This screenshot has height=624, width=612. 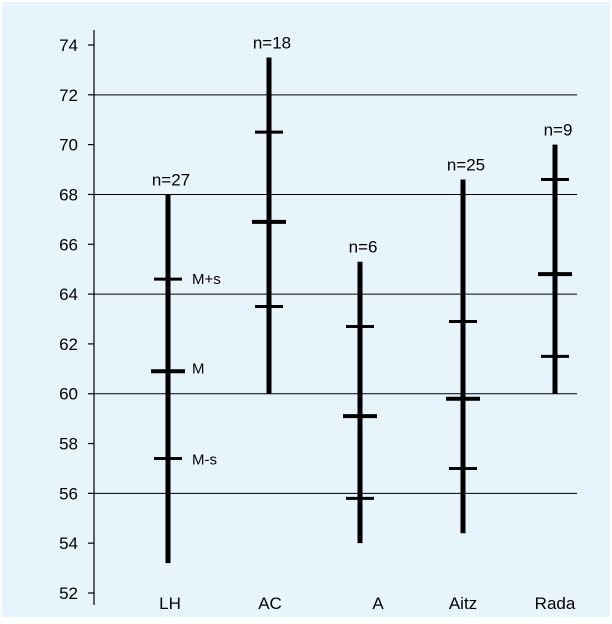 What do you see at coordinates (558, 130) in the screenshot?
I see `n-count-label: n=9` at bounding box center [558, 130].